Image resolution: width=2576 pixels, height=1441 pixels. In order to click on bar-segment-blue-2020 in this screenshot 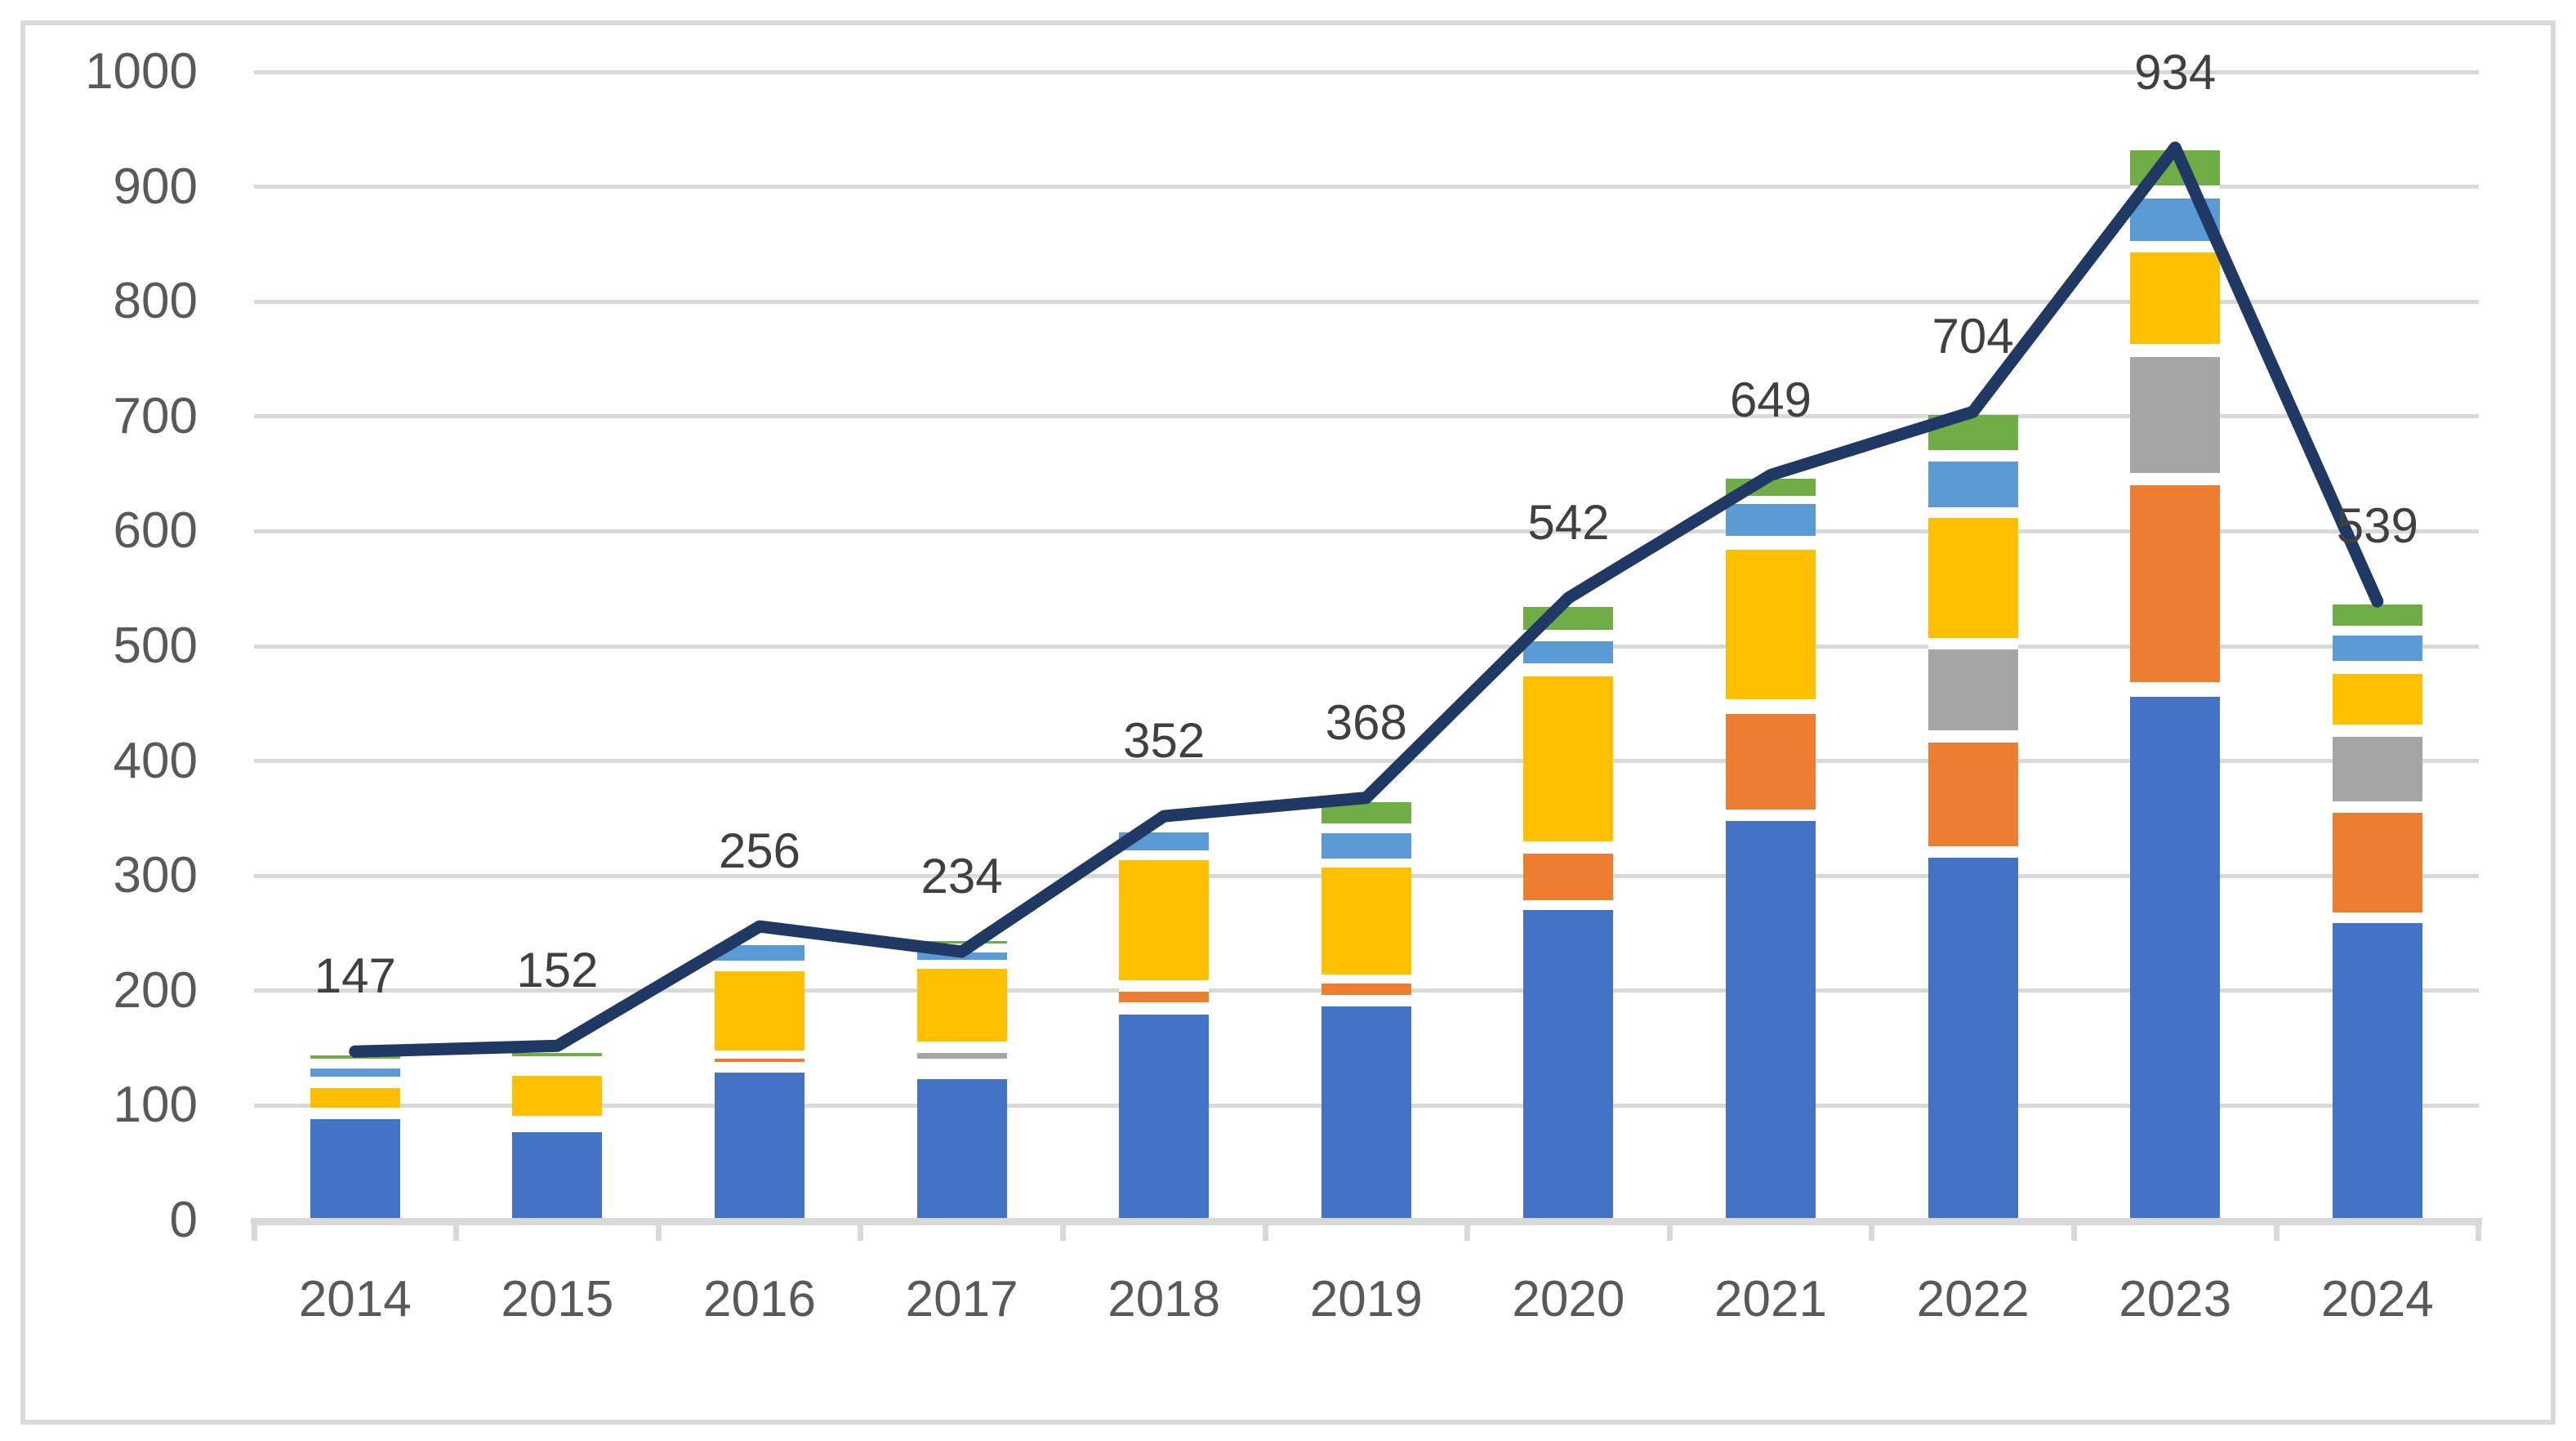, I will do `click(1568, 1065)`.